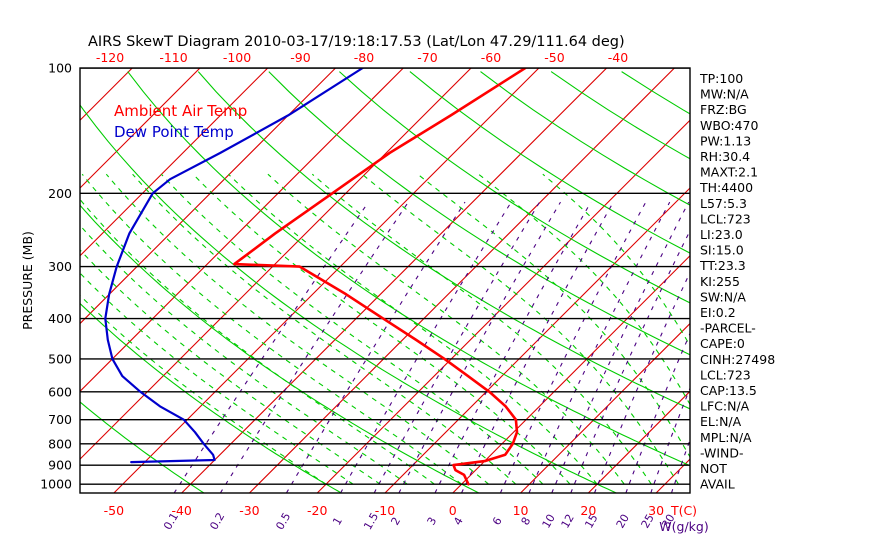 This screenshot has height=560, width=870. I want to click on parameter-item: LI:23.0, so click(721, 234).